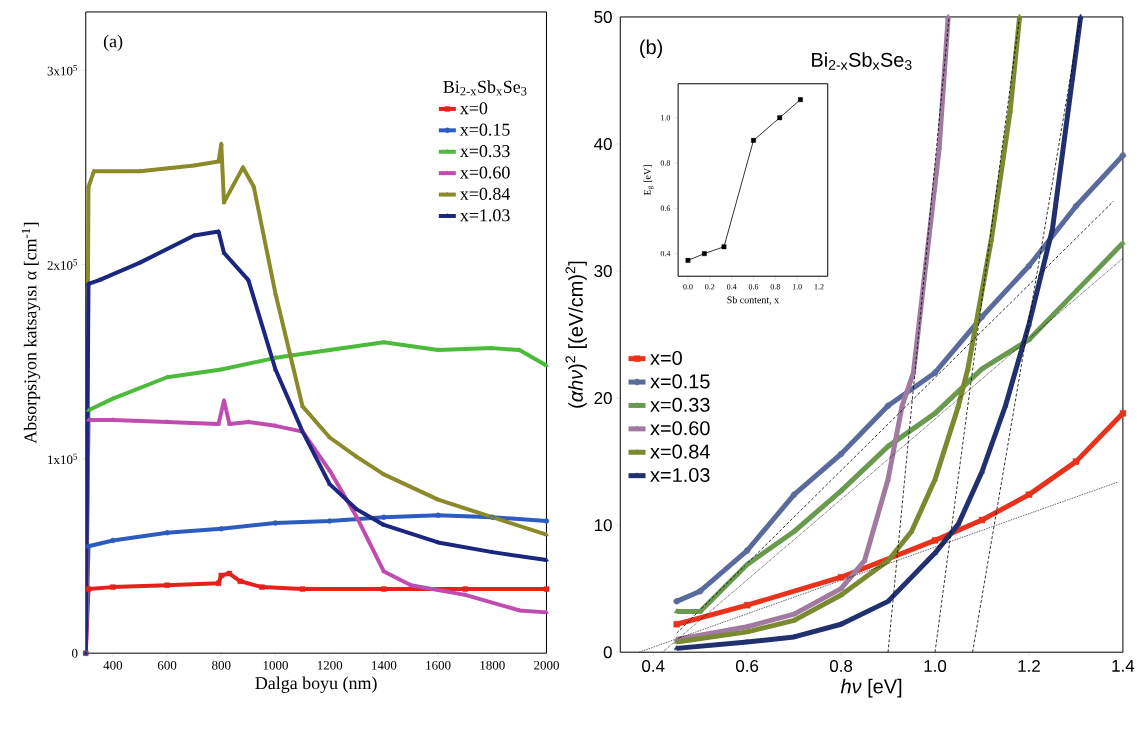 The image size is (1138, 753). What do you see at coordinates (841, 666) in the screenshot?
I see `x-tick-label: 0.8` at bounding box center [841, 666].